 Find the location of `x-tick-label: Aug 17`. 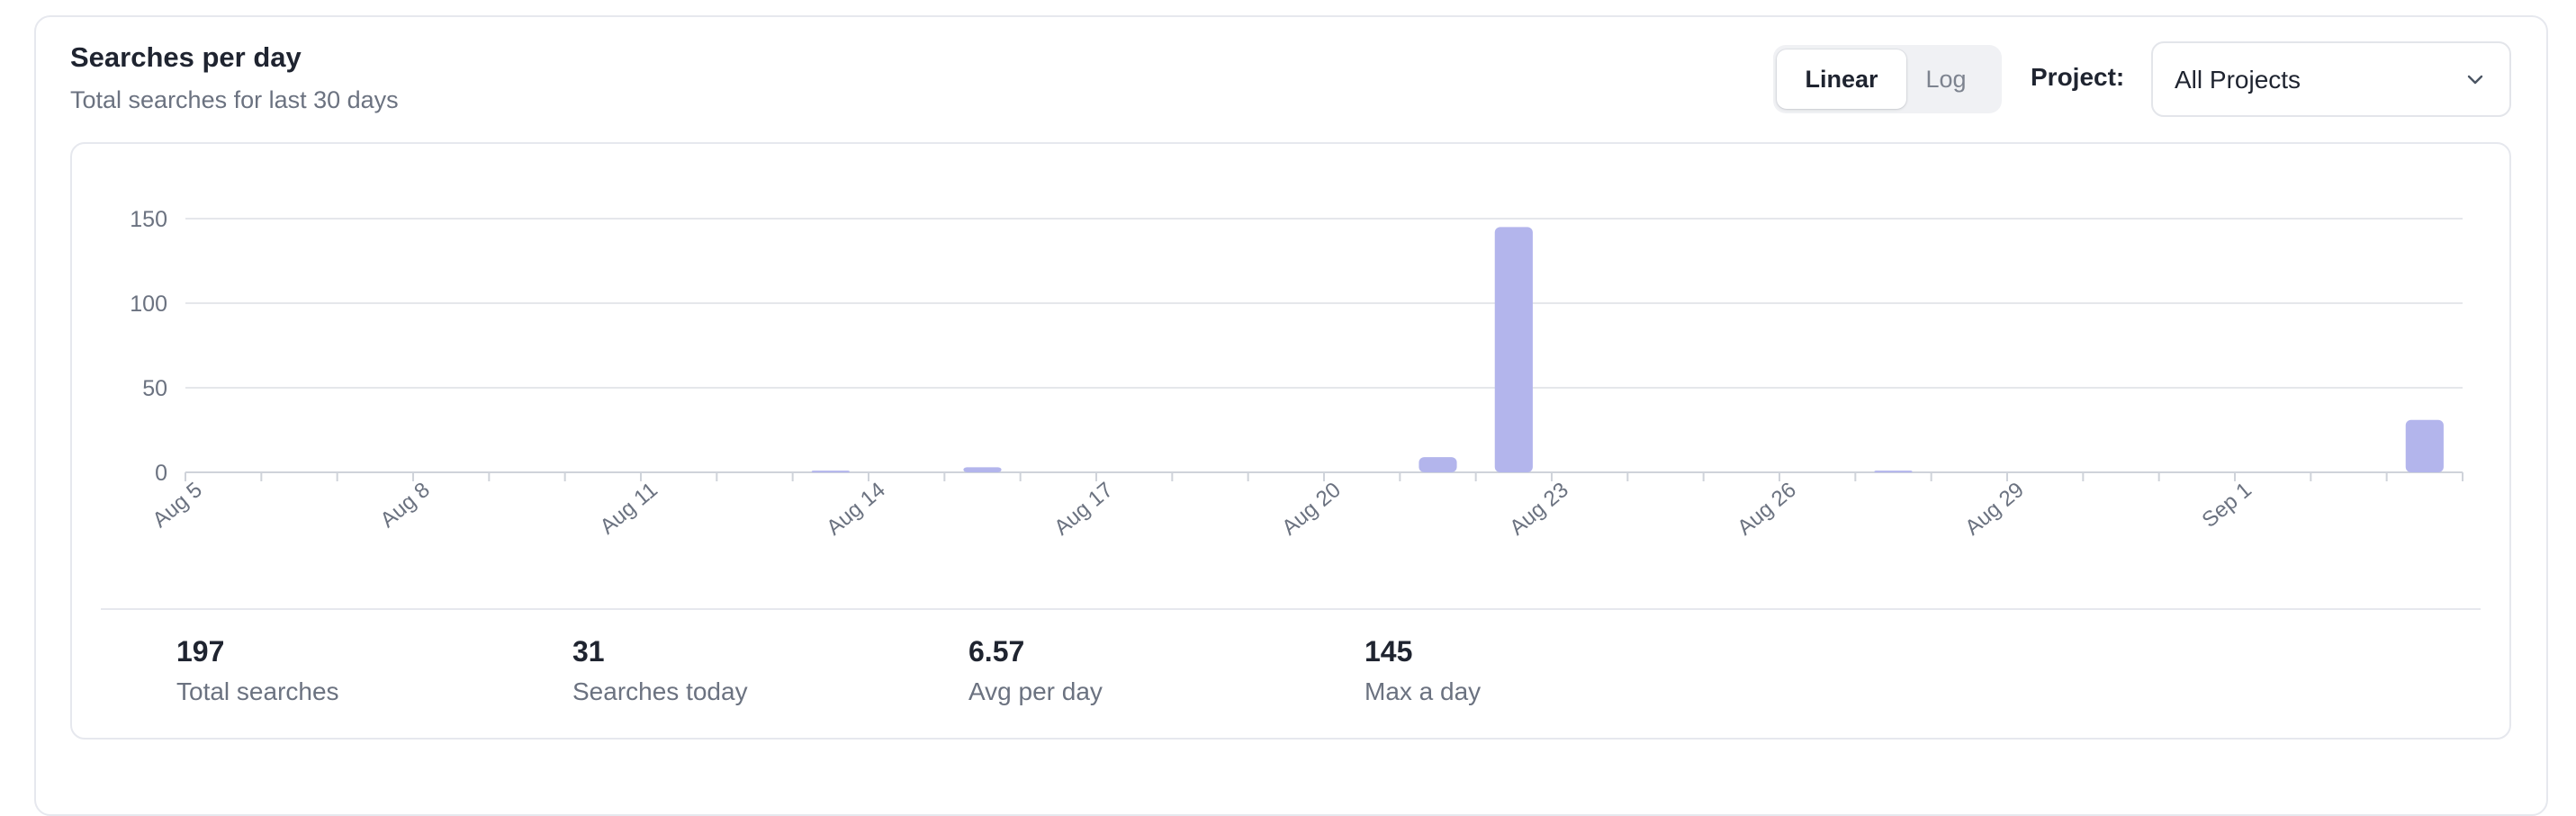

x-tick-label: Aug 17 is located at coordinates (1083, 509).